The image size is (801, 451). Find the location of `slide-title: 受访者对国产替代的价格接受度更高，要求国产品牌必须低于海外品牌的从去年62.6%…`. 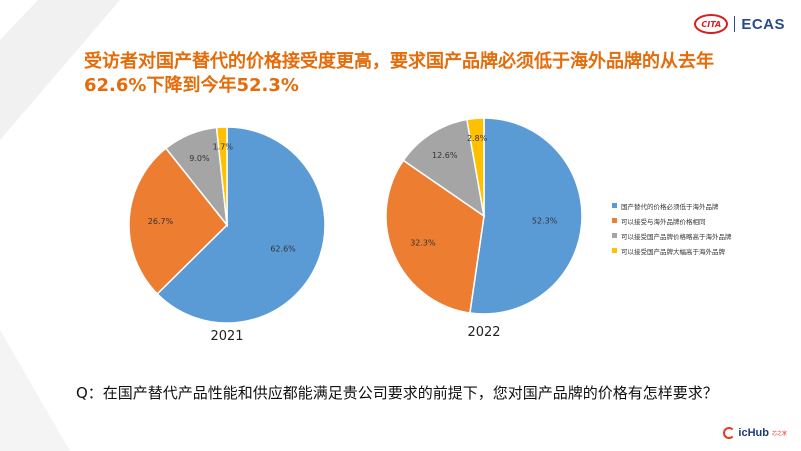

slide-title: 受访者对国产替代的价格接受度更高，要求国产品牌必须低于海外品牌的从去年62.6%… is located at coordinates (399, 73).